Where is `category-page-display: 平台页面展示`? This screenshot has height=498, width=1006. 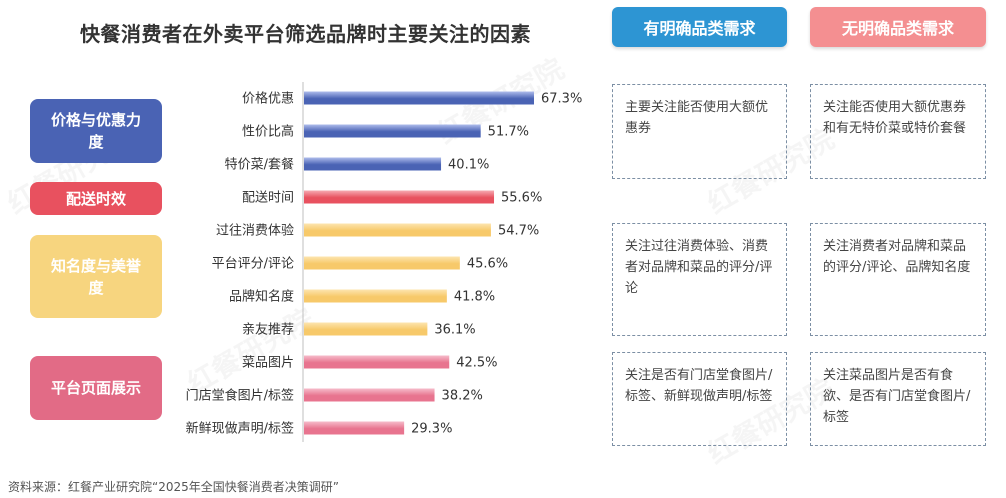 category-page-display: 平台页面展示 is located at coordinates (96, 388).